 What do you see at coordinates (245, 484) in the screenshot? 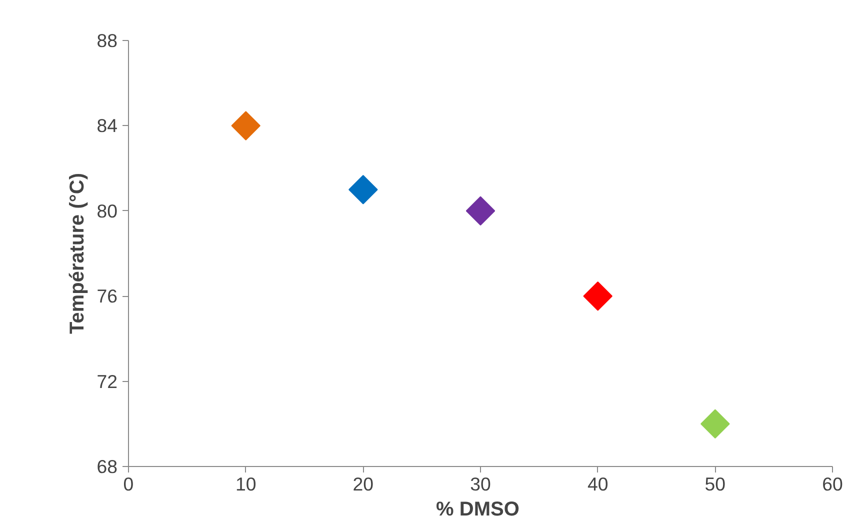
I see `x-tick-label: 10` at bounding box center [245, 484].